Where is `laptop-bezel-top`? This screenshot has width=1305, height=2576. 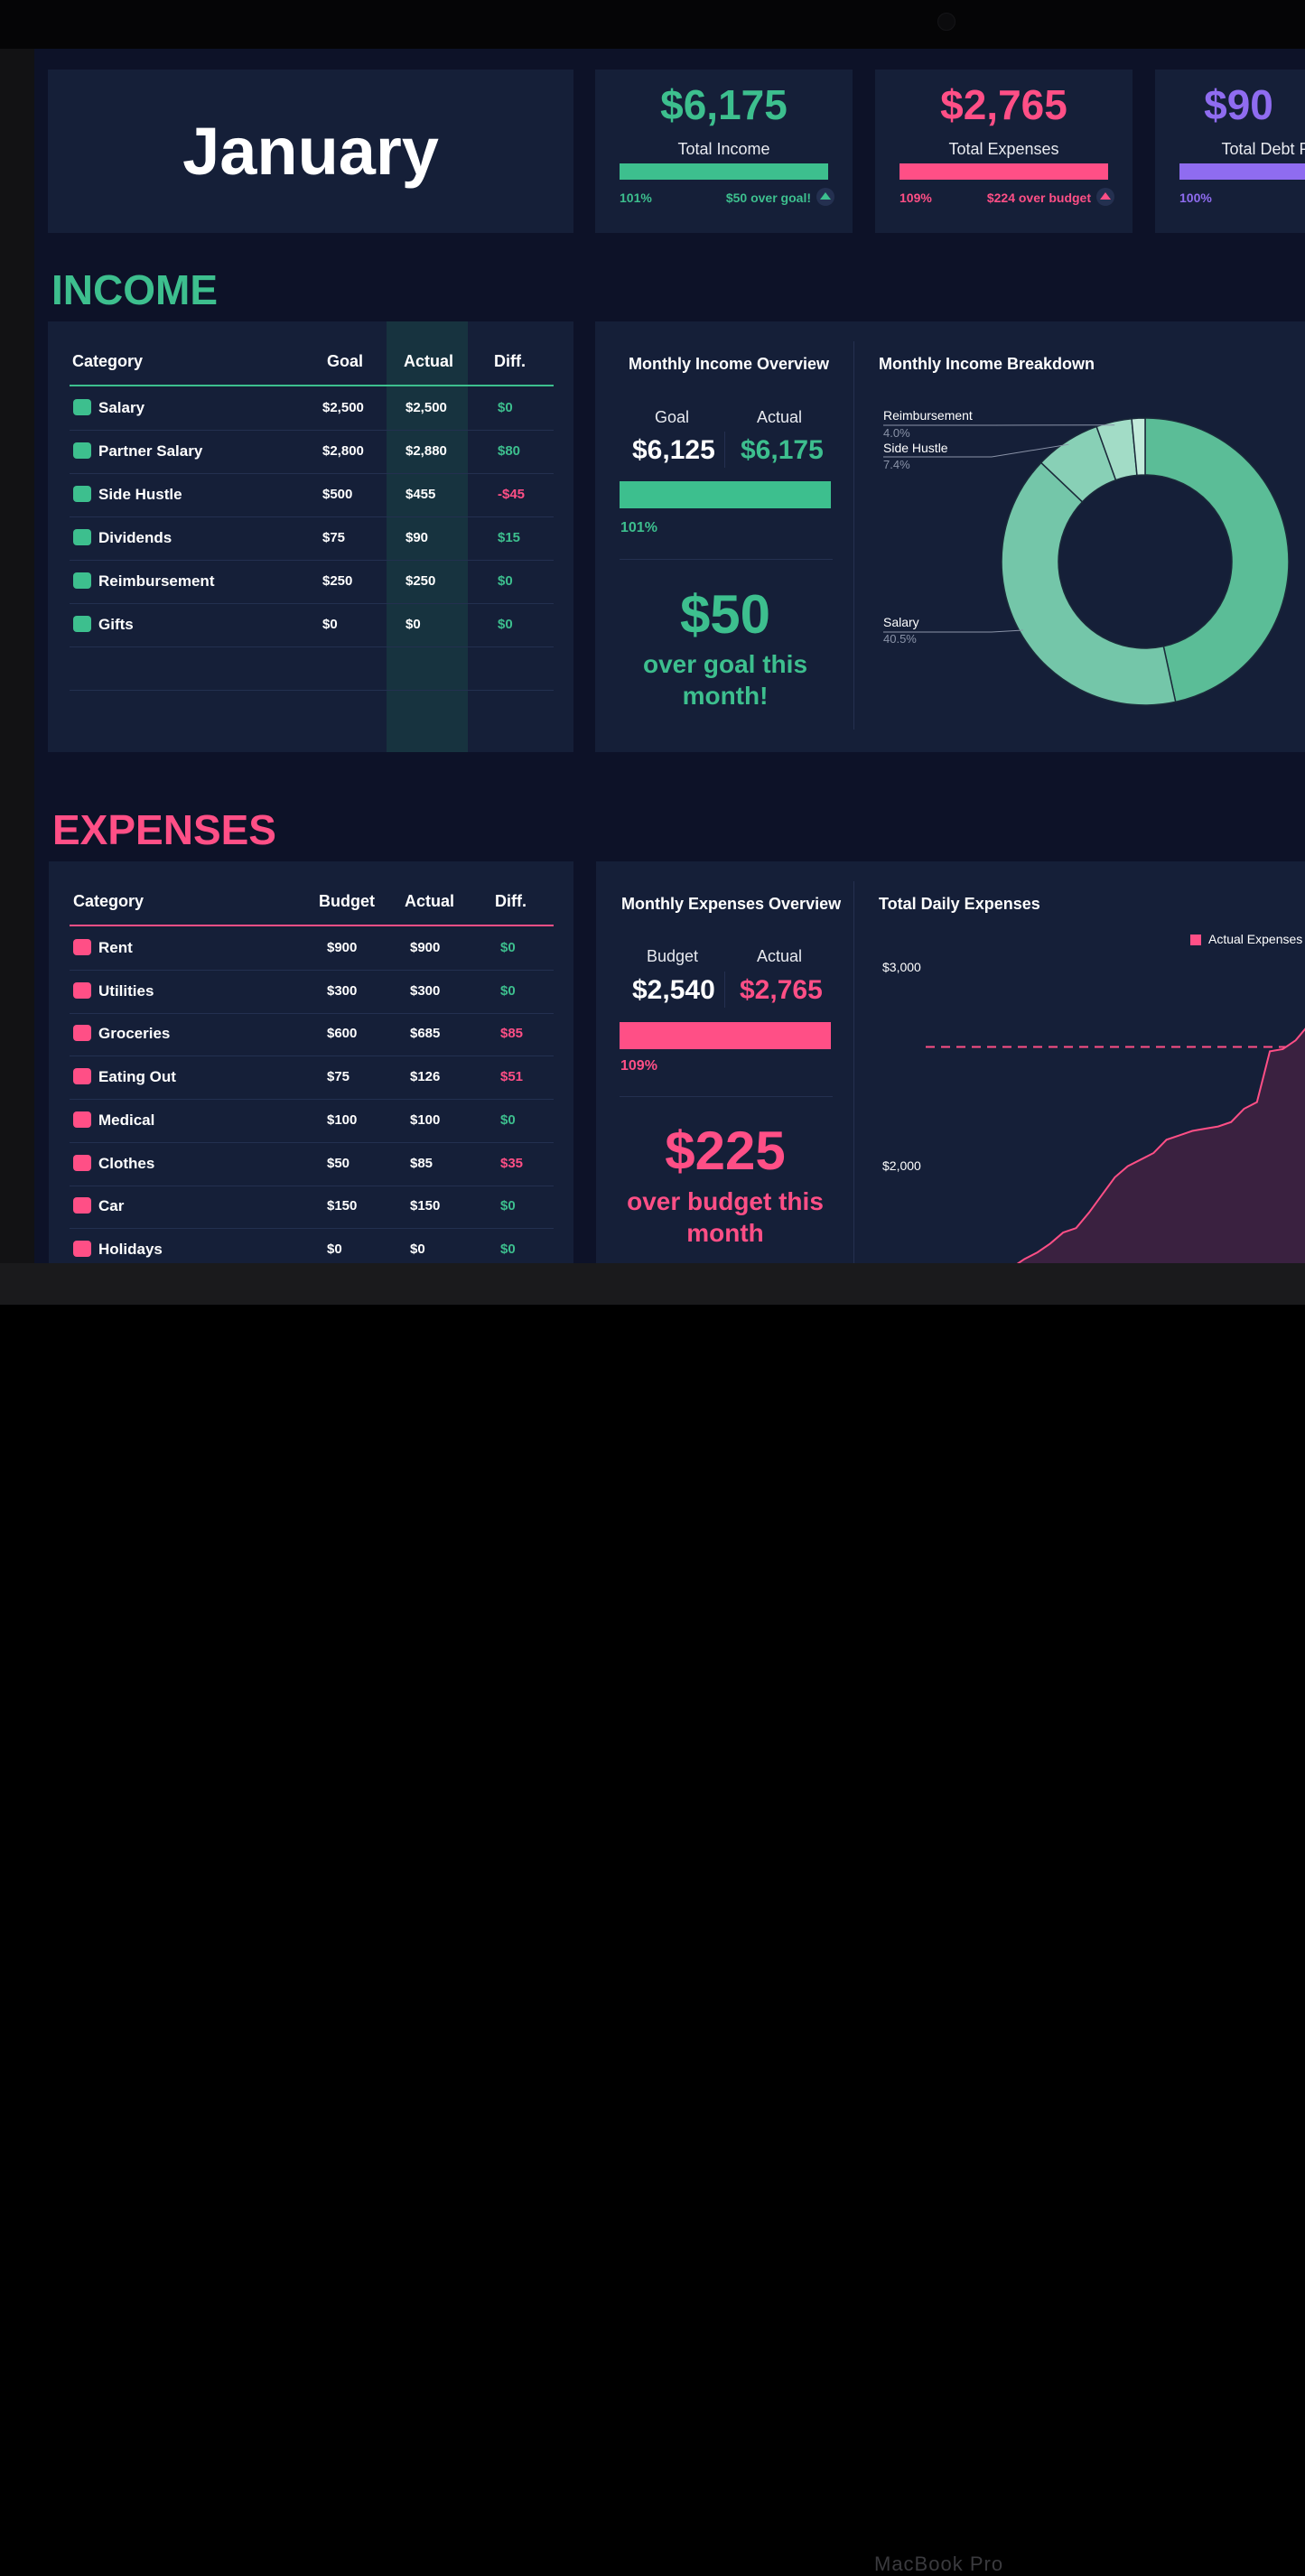
laptop-bezel-top is located at coordinates (652, 24).